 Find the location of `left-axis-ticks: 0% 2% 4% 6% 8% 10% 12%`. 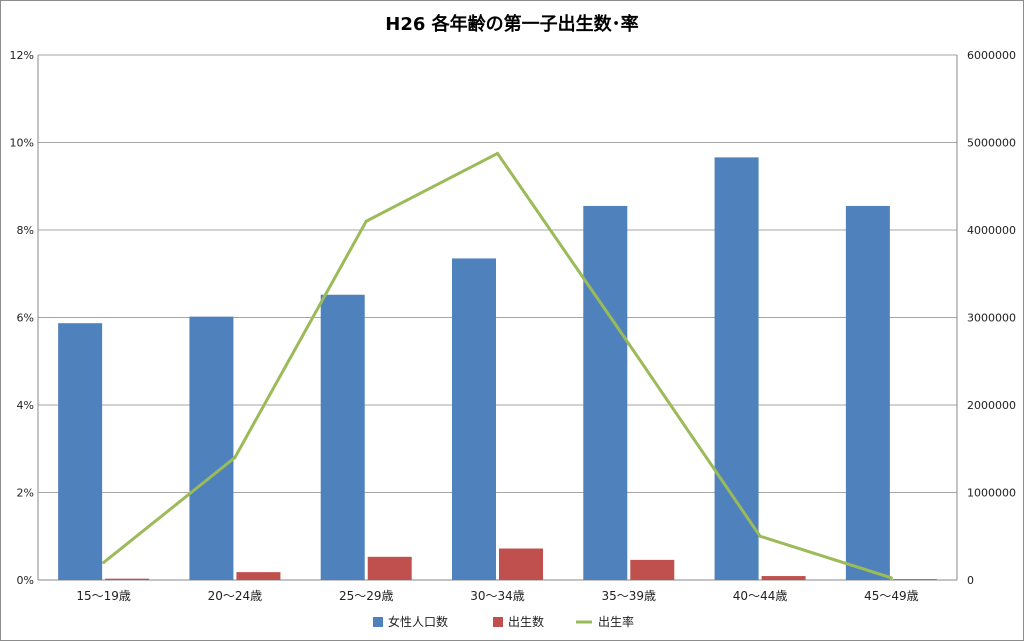

left-axis-ticks: 0% 2% 4% 6% 8% 10% 12% is located at coordinates (22, 318).